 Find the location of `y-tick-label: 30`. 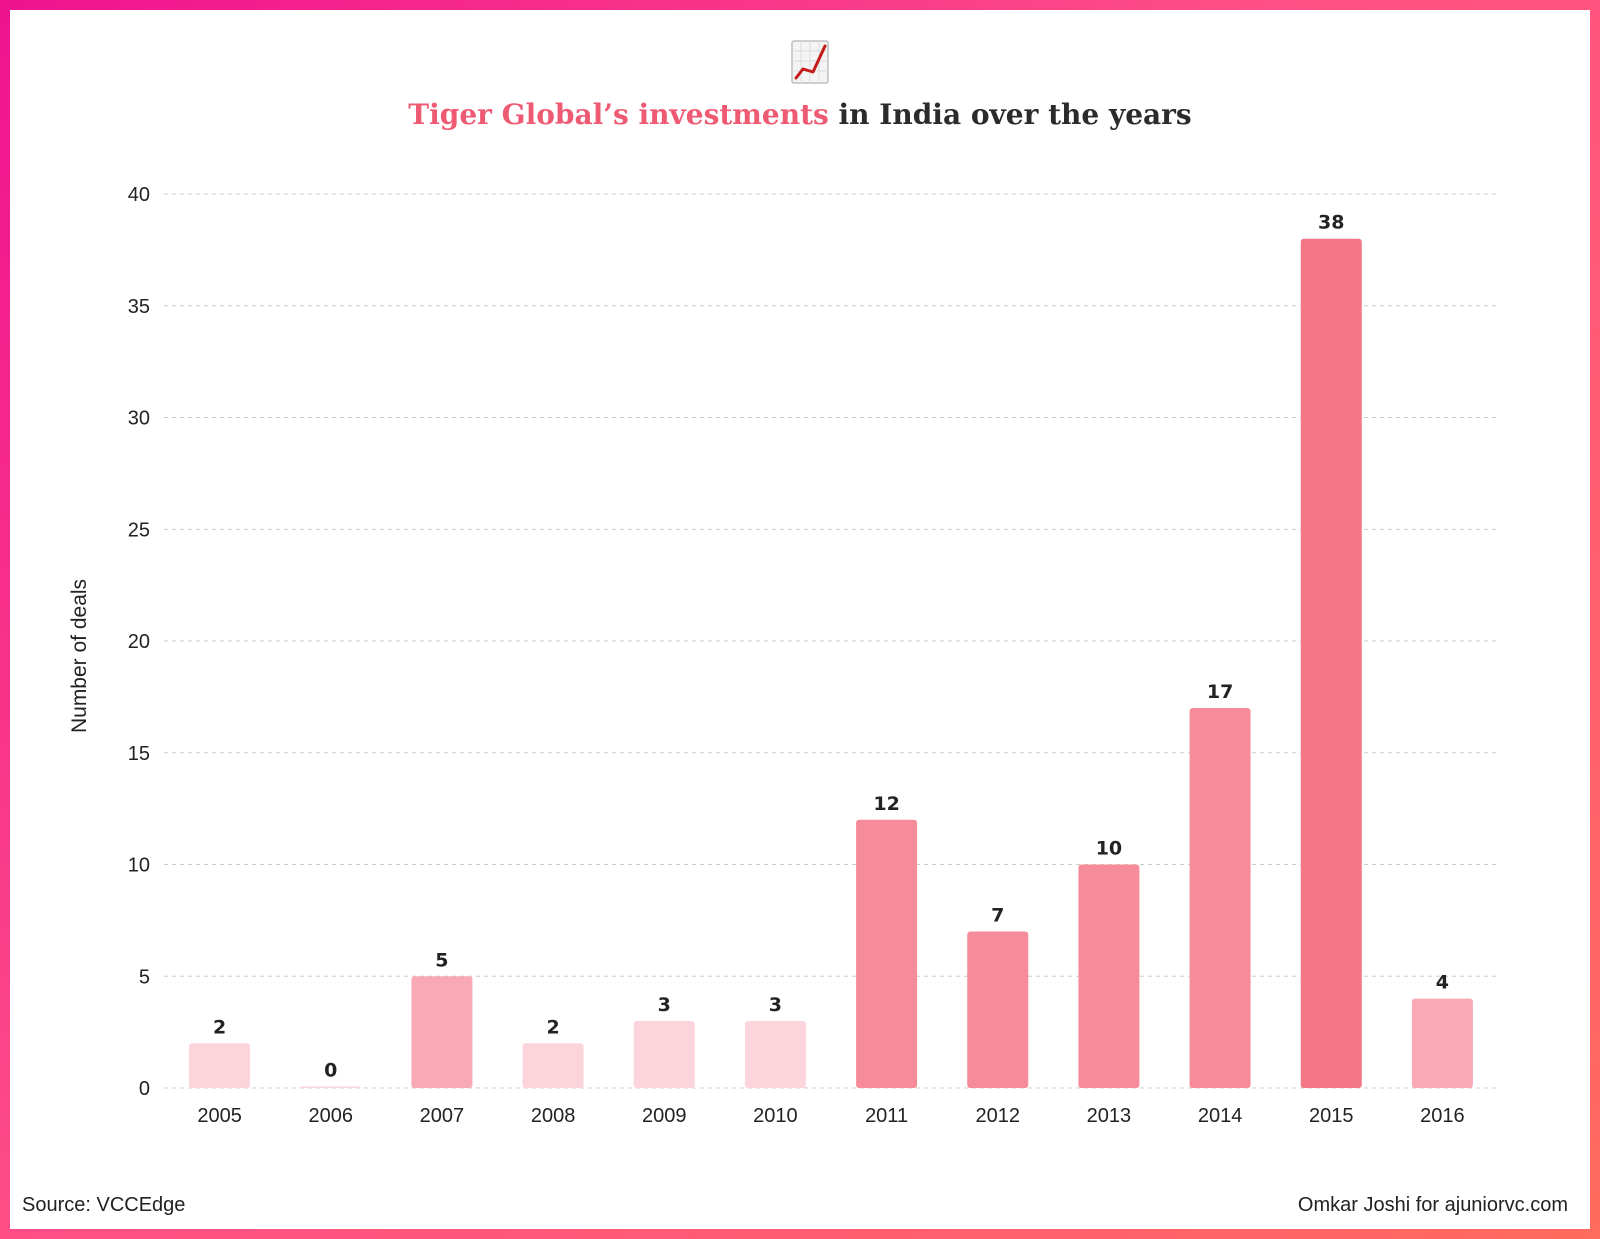

y-tick-label: 30 is located at coordinates (139, 419).